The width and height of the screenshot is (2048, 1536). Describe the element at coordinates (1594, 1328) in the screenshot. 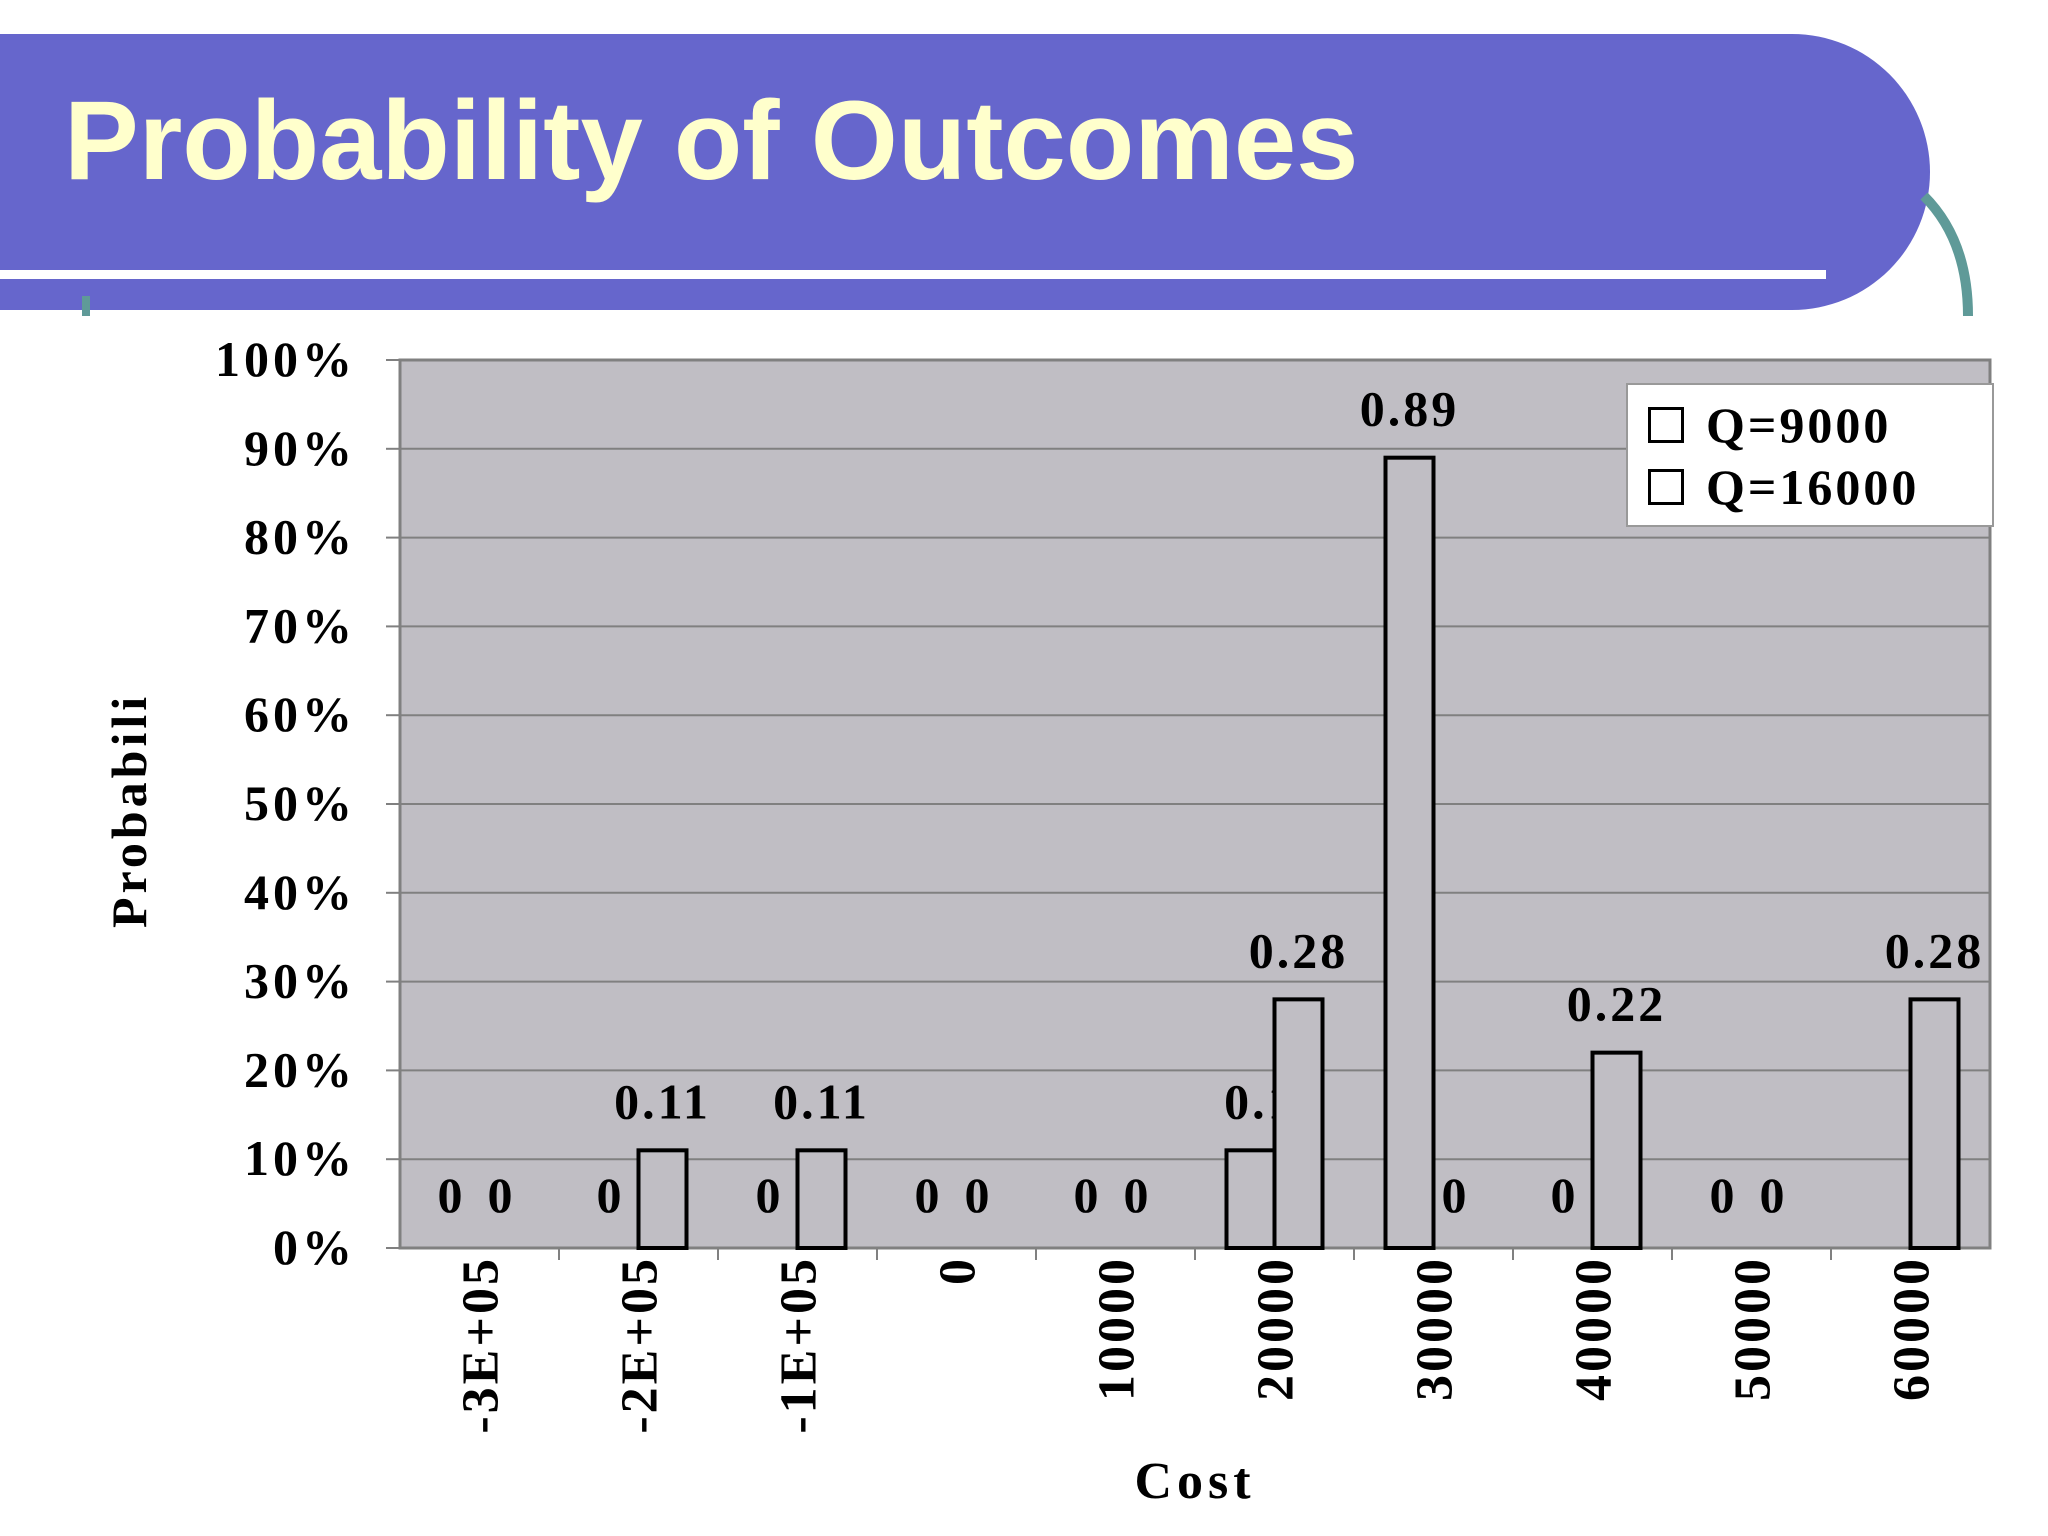

I see `x-tick-label: 40000` at that location.